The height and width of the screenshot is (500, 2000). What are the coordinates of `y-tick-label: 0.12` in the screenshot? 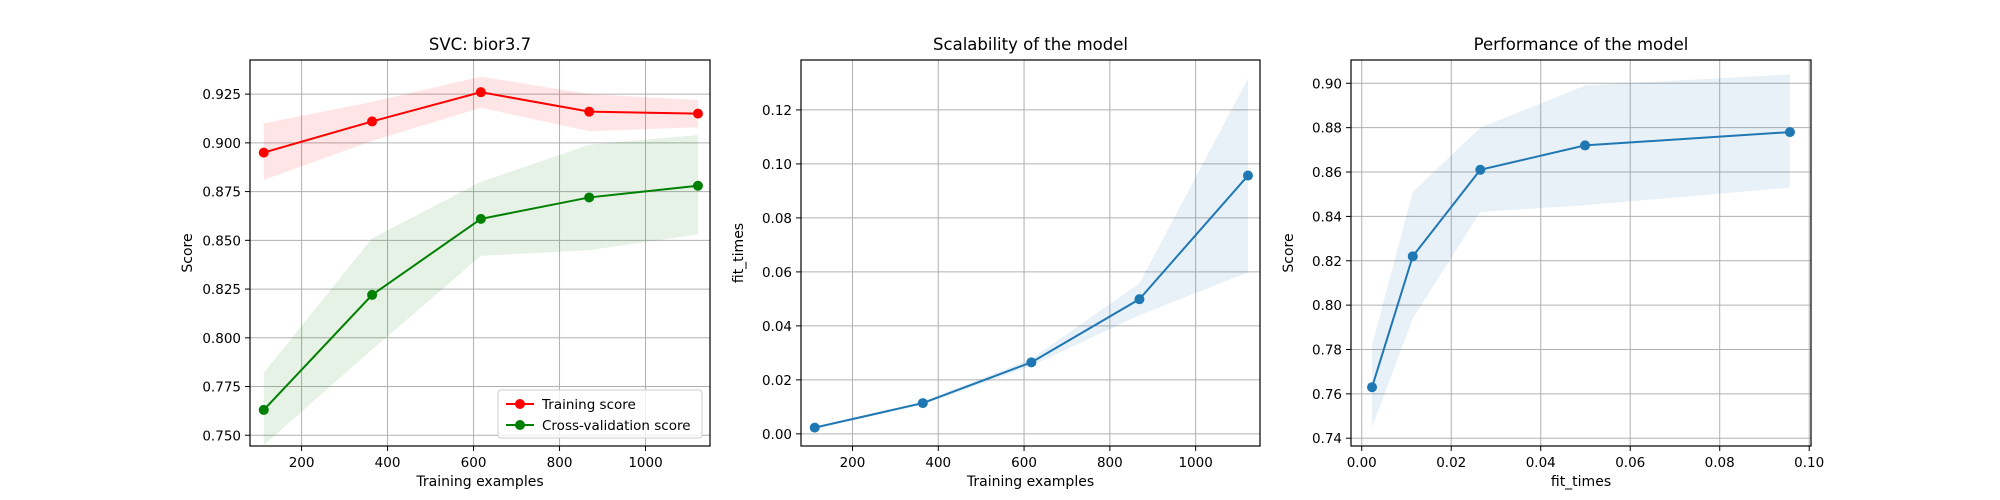 It's located at (777, 111).